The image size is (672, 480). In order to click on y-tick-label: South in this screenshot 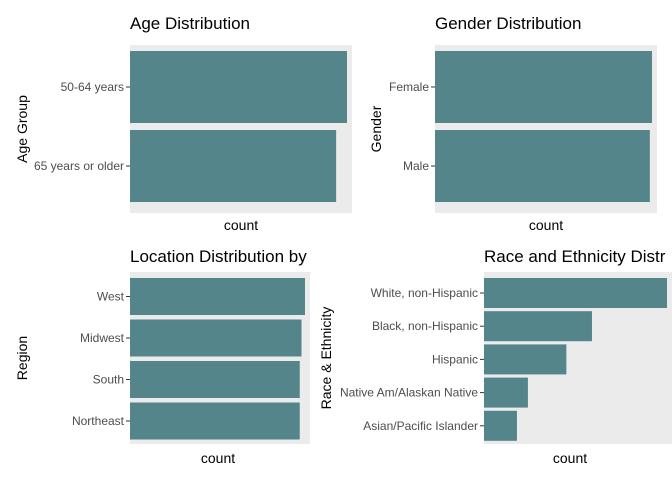, I will do `click(108, 380)`.